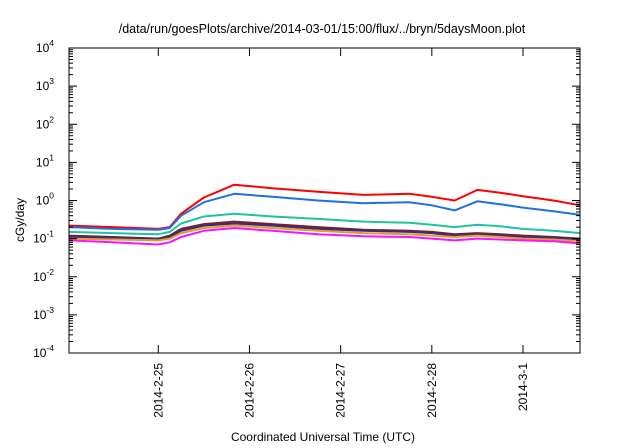 The height and width of the screenshot is (448, 640). What do you see at coordinates (158, 390) in the screenshot?
I see `x-tick-label: 2014-2-25` at bounding box center [158, 390].